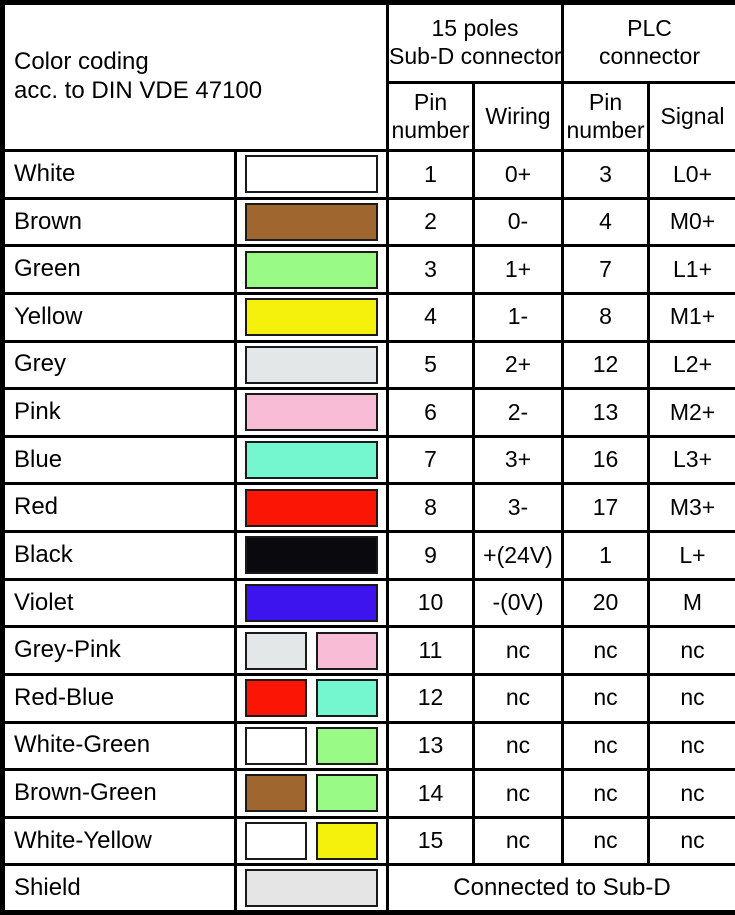 This screenshot has width=735, height=915. Describe the element at coordinates (119, 460) in the screenshot. I see `color-name: Blue` at that location.